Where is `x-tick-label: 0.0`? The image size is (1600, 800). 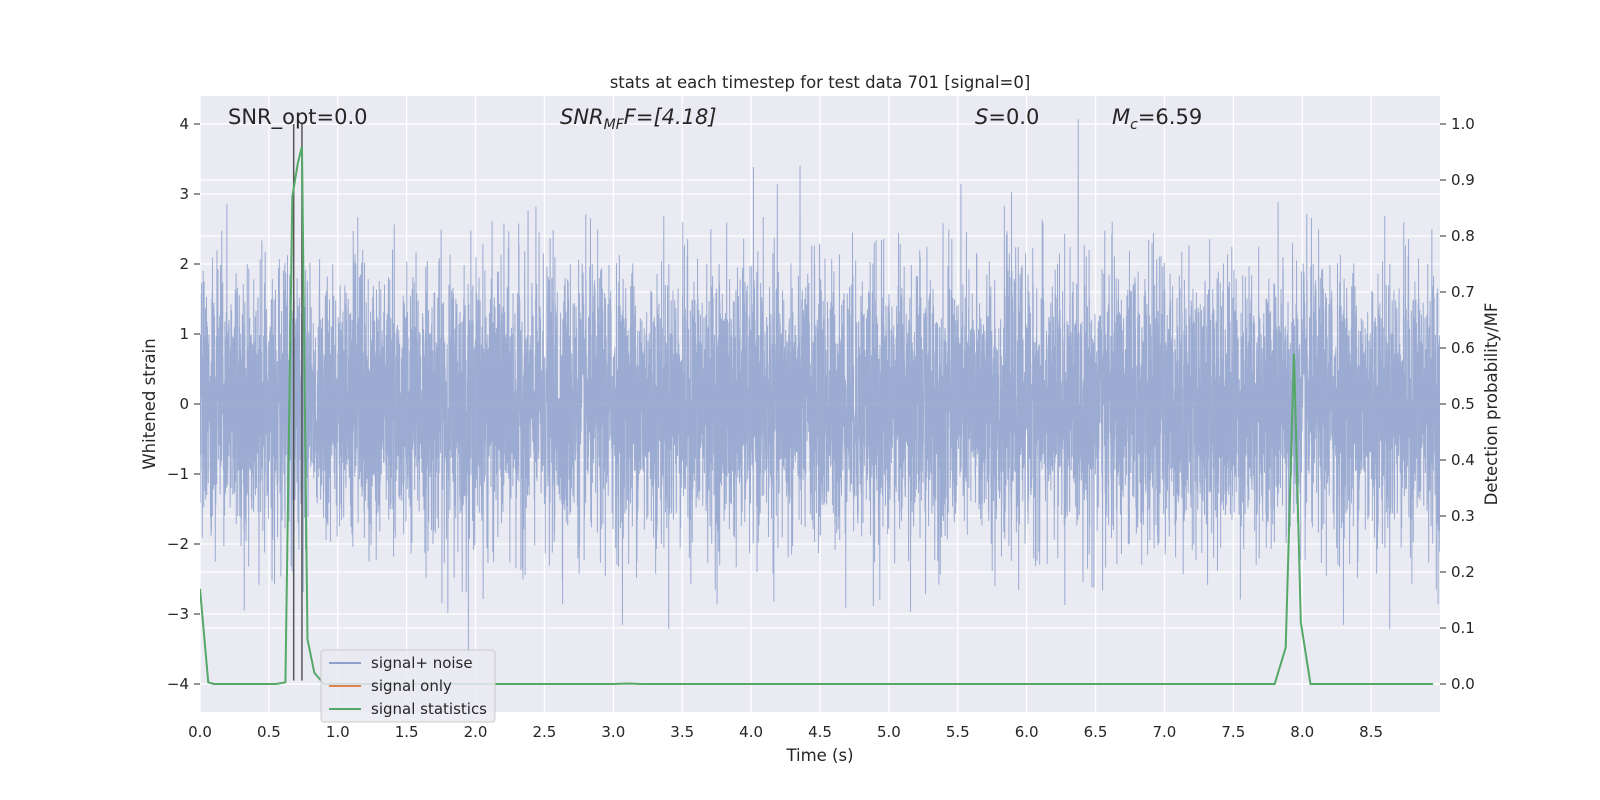 x-tick-label: 0.0 is located at coordinates (200, 732).